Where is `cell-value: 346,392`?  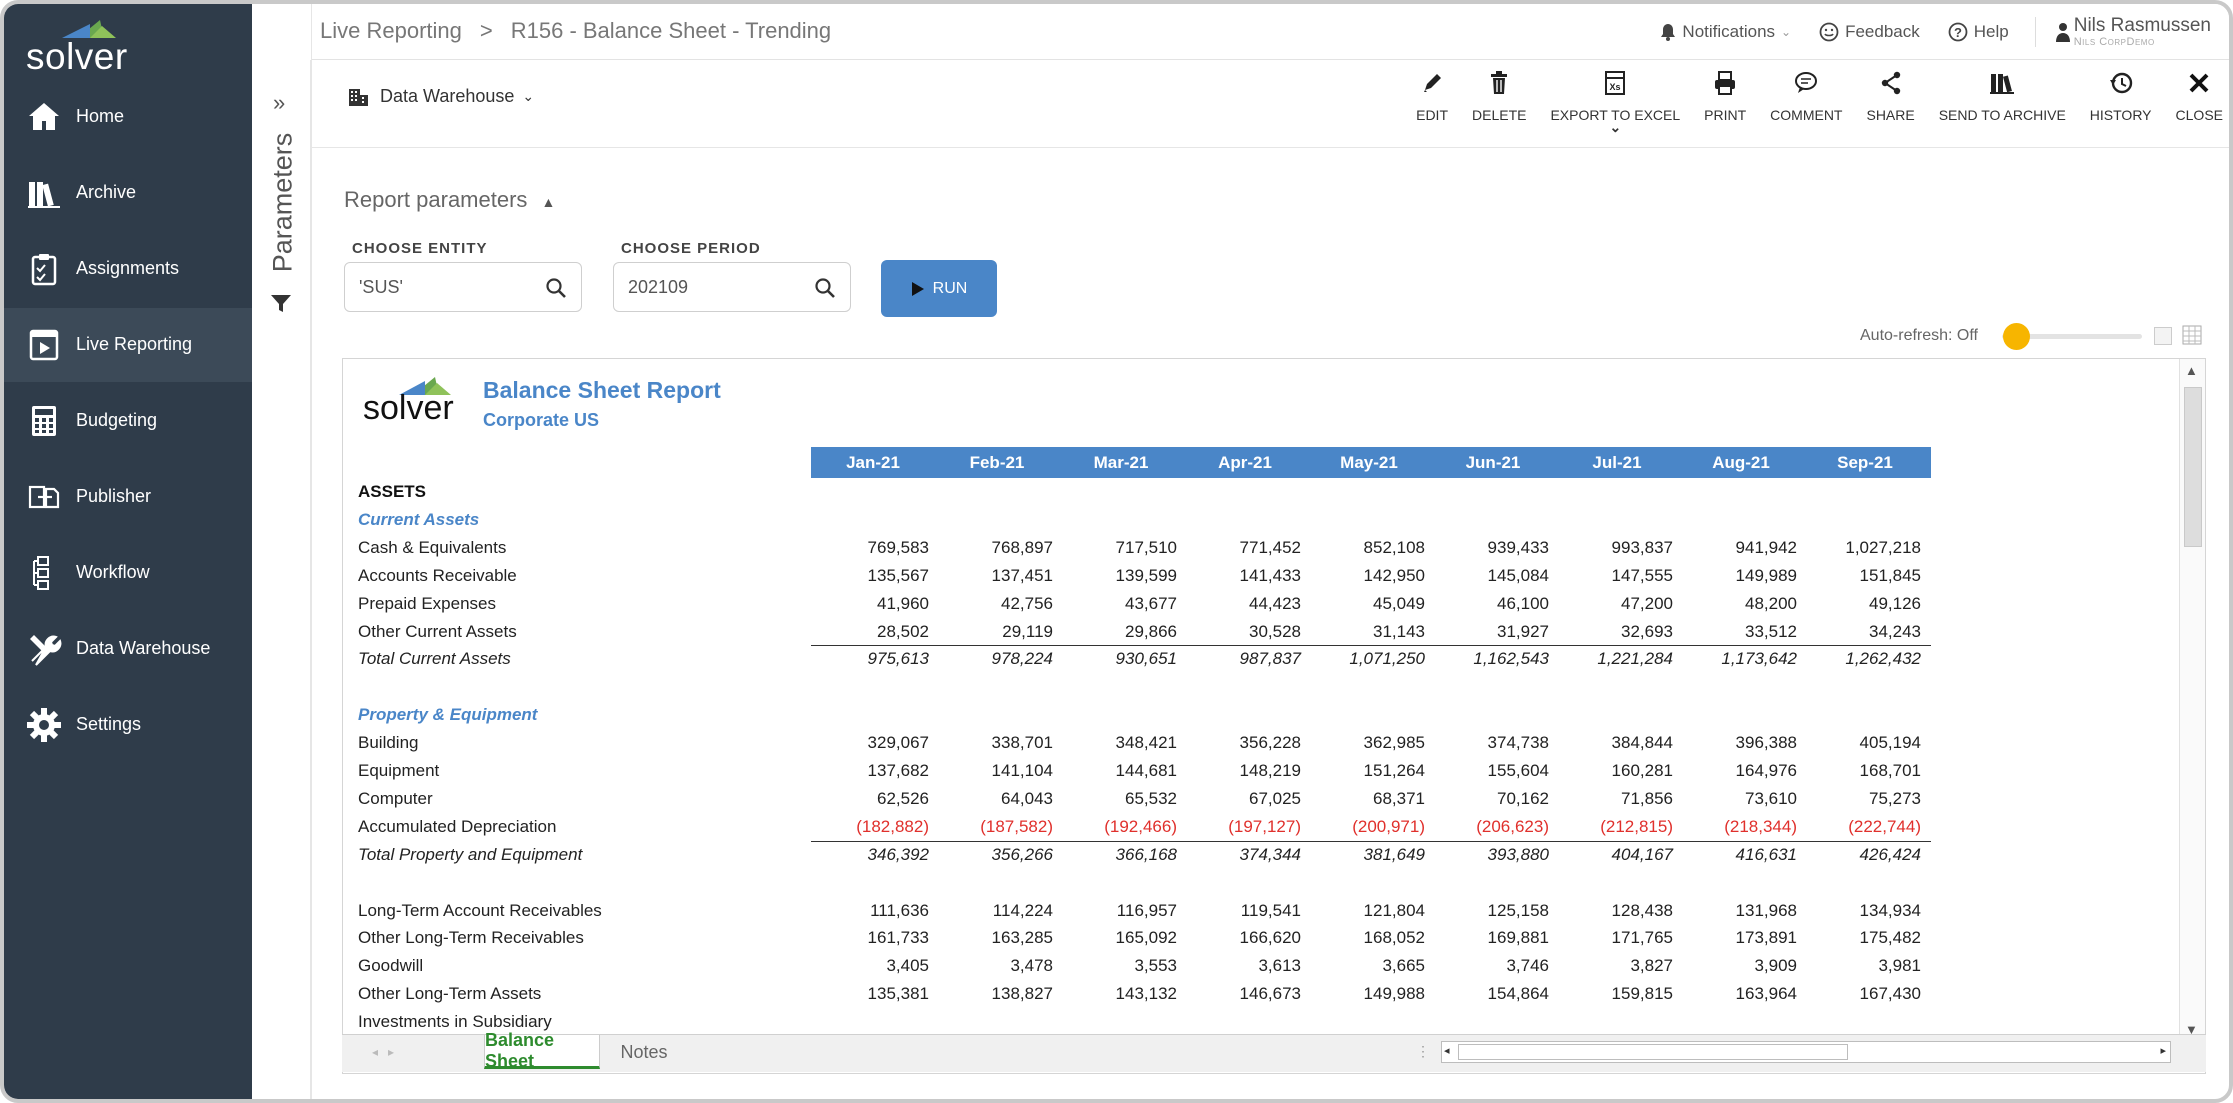
cell-value: 346,392 is located at coordinates (898, 854).